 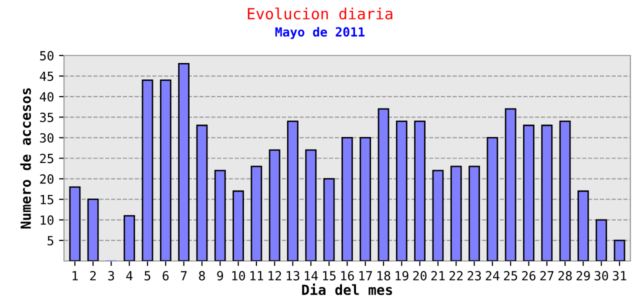 What do you see at coordinates (47, 179) in the screenshot?
I see `y-tick-label: 20` at bounding box center [47, 179].